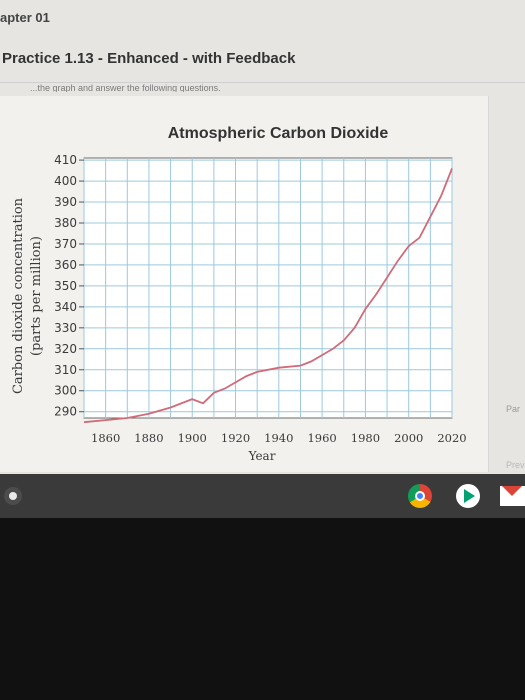  What do you see at coordinates (149, 58) in the screenshot?
I see `assignment-title: Practice 1.13 - Enhanced - with Feedback` at bounding box center [149, 58].